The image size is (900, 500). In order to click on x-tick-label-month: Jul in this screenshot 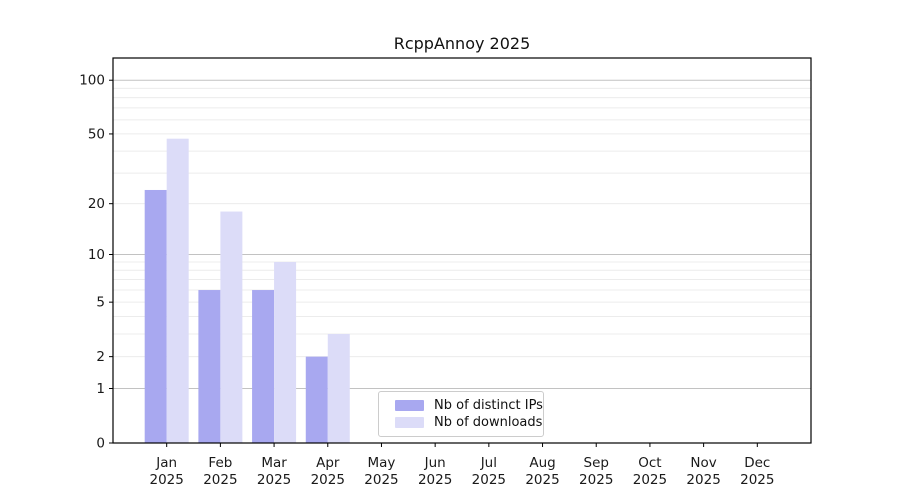, I will do `click(488, 463)`.